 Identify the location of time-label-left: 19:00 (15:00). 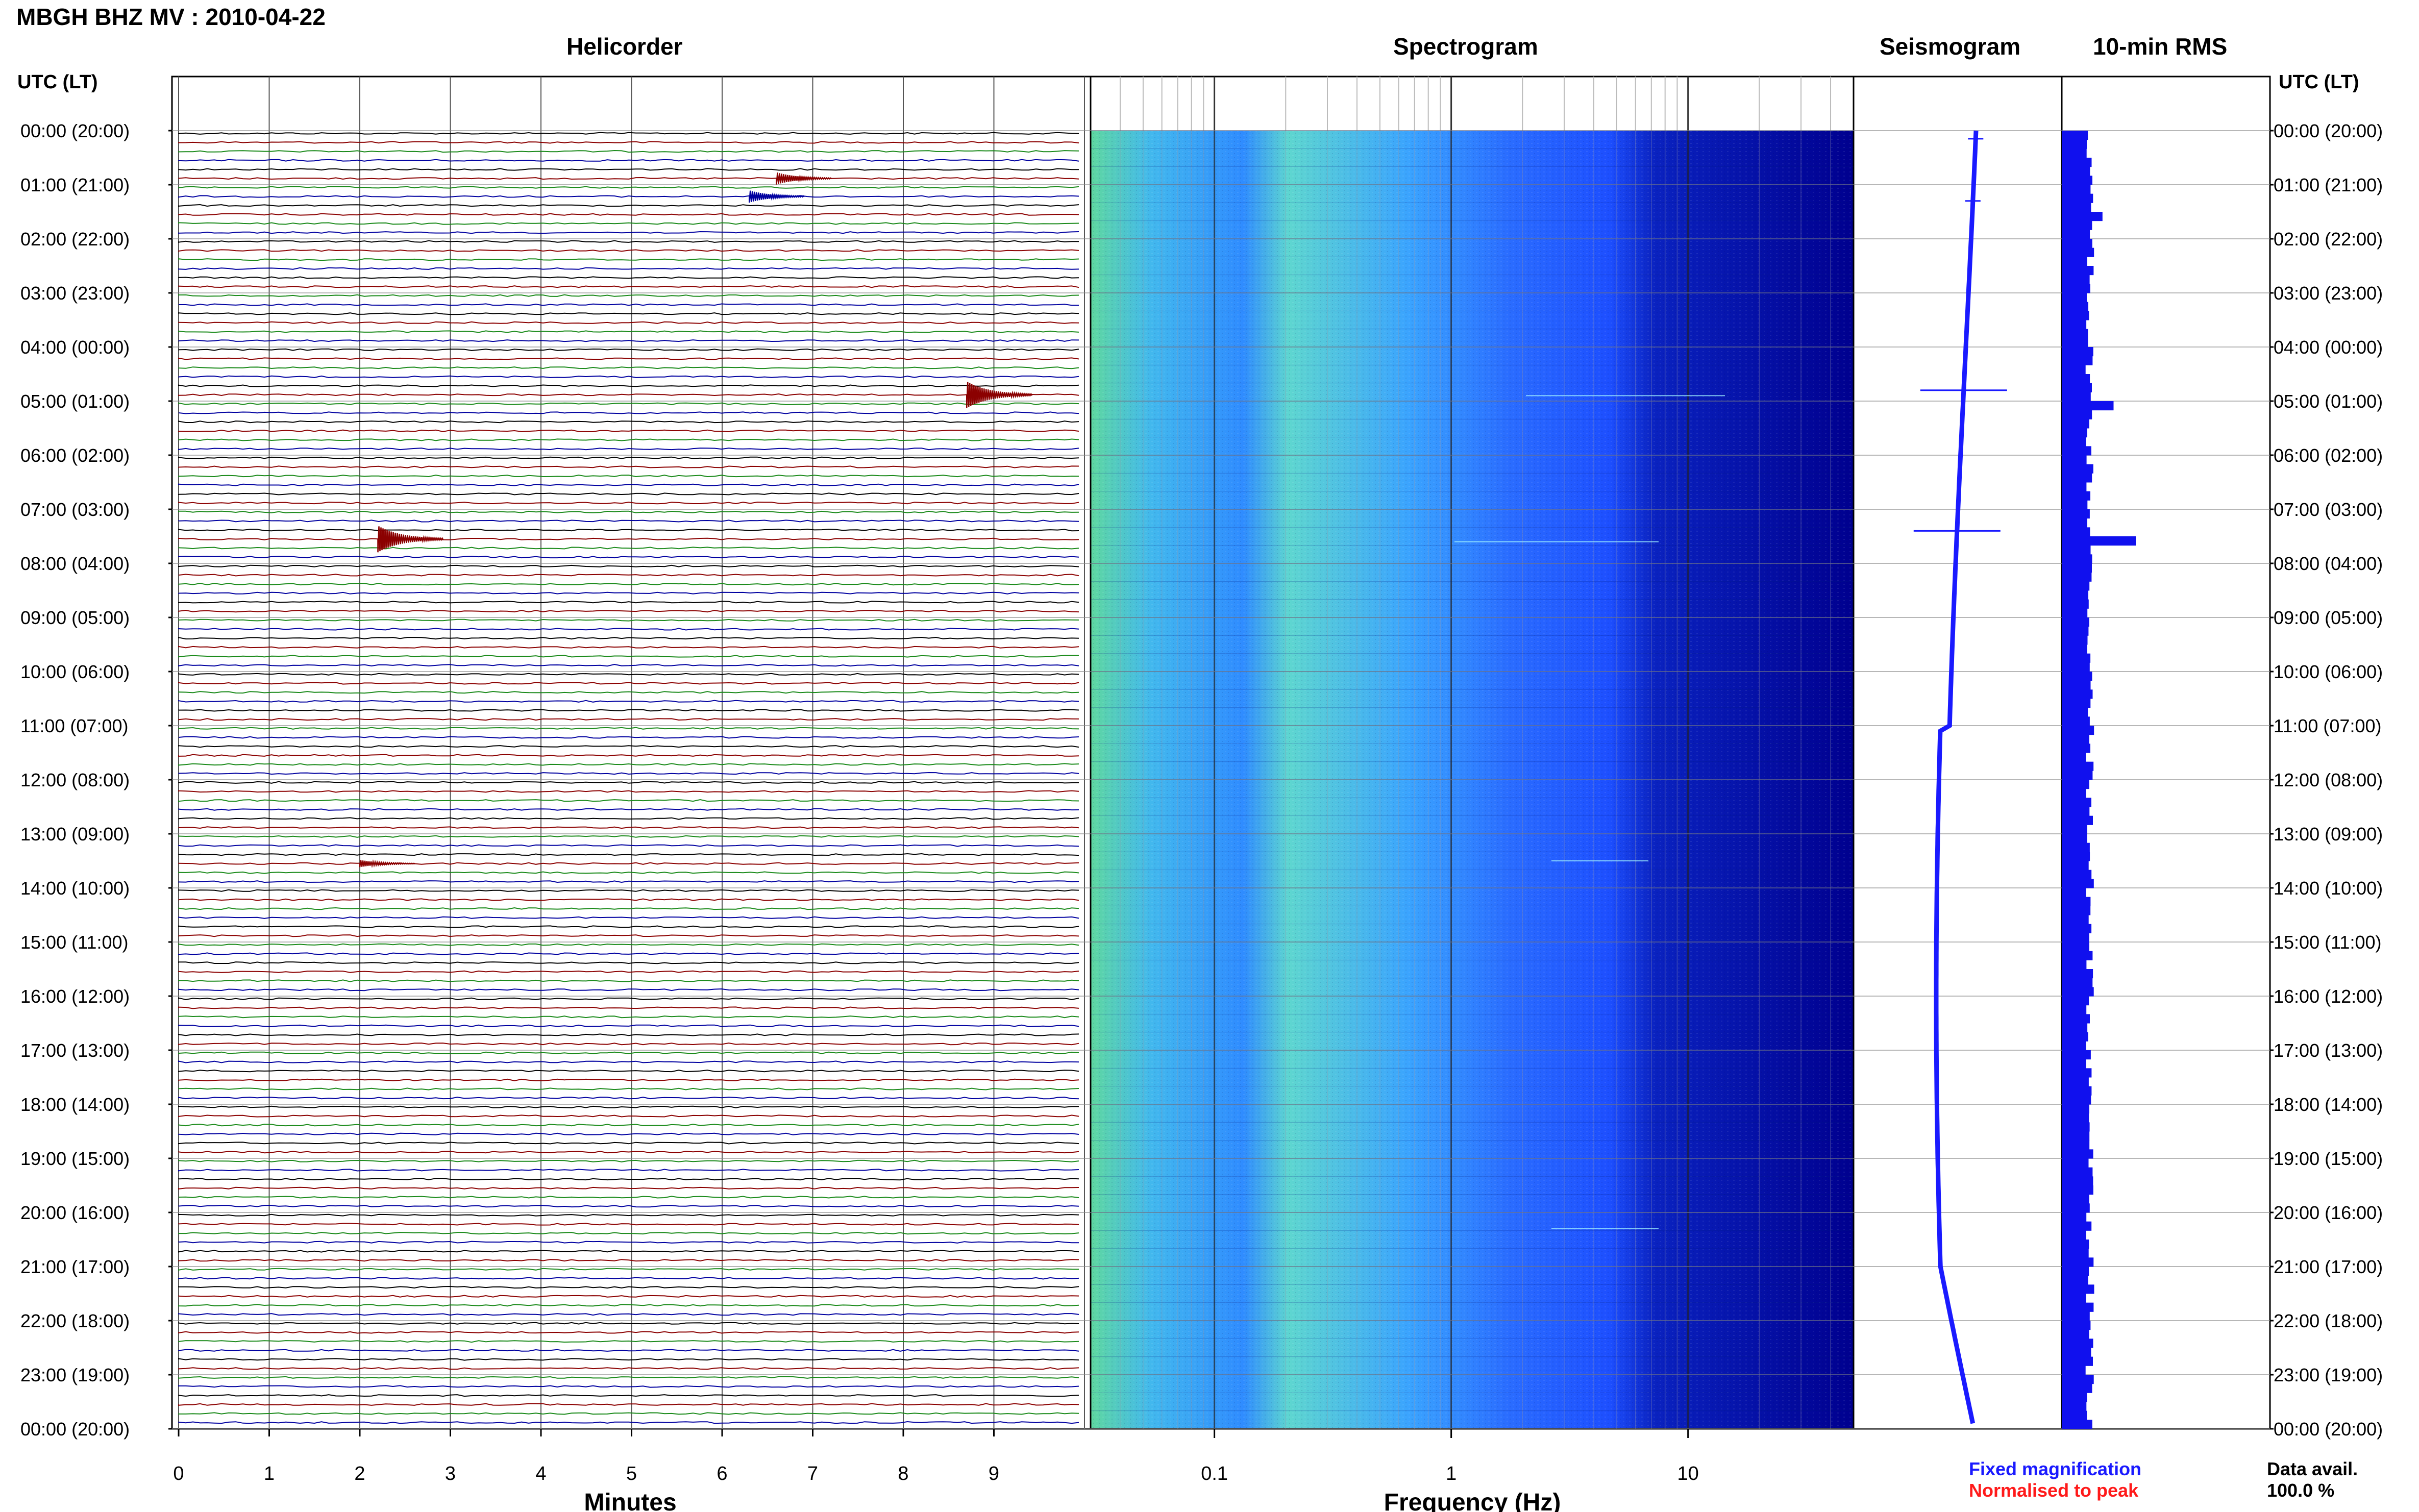
(75, 1158).